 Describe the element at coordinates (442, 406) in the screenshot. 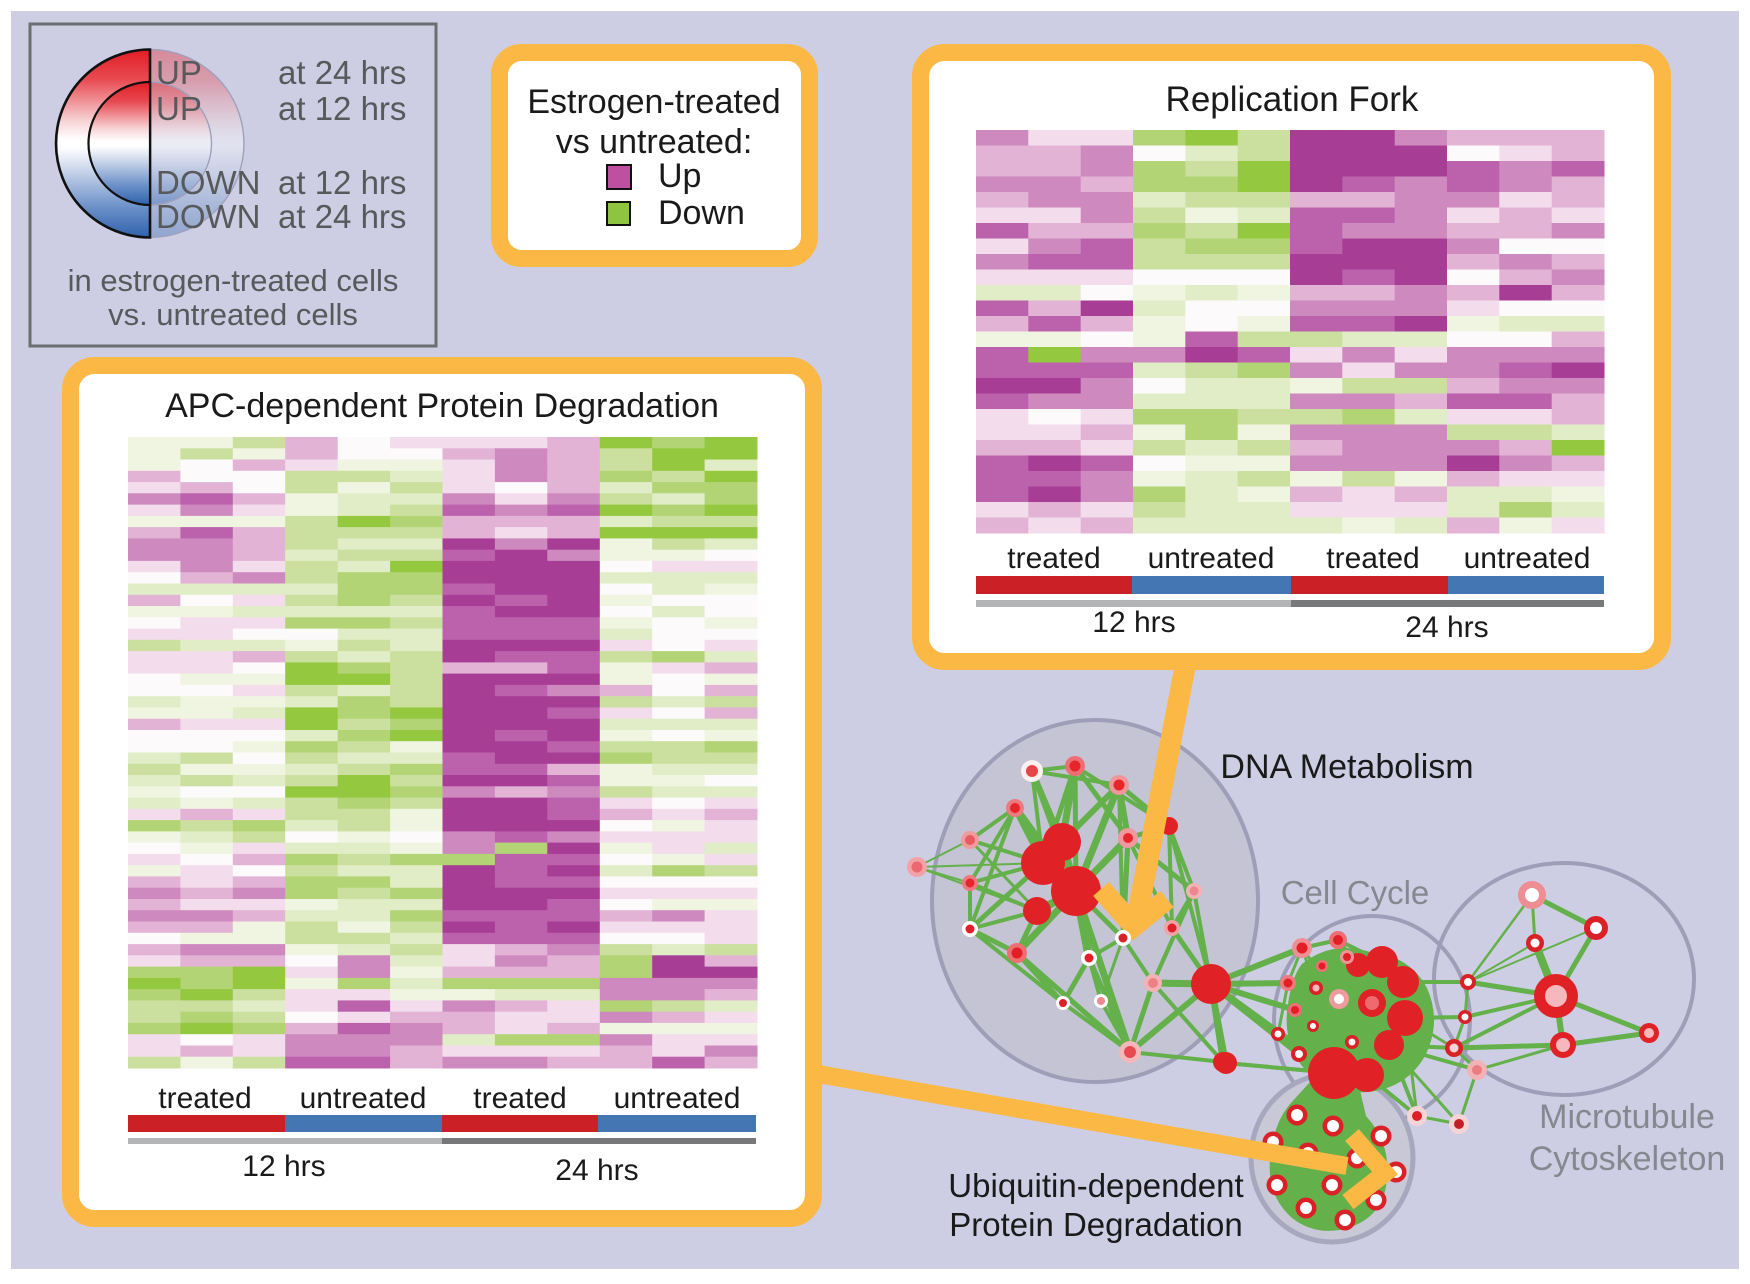

I see `svg-text:APC-dependent Protein Degradat: APC-dependent Protein Degradation` at that location.